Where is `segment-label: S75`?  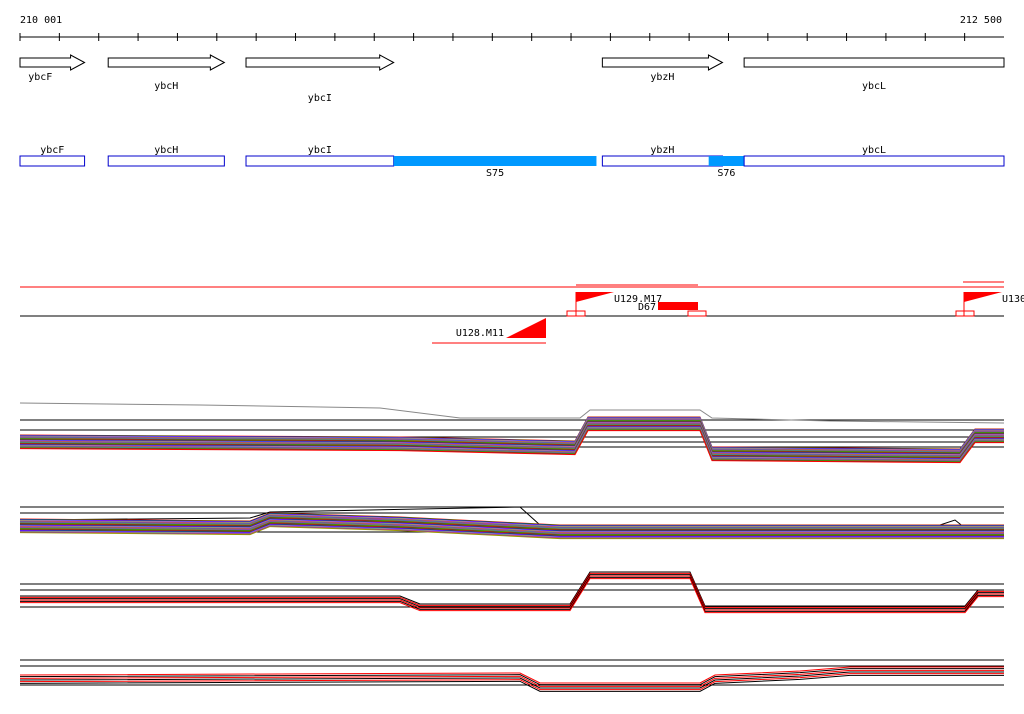
segment-label: S75 is located at coordinates (495, 173).